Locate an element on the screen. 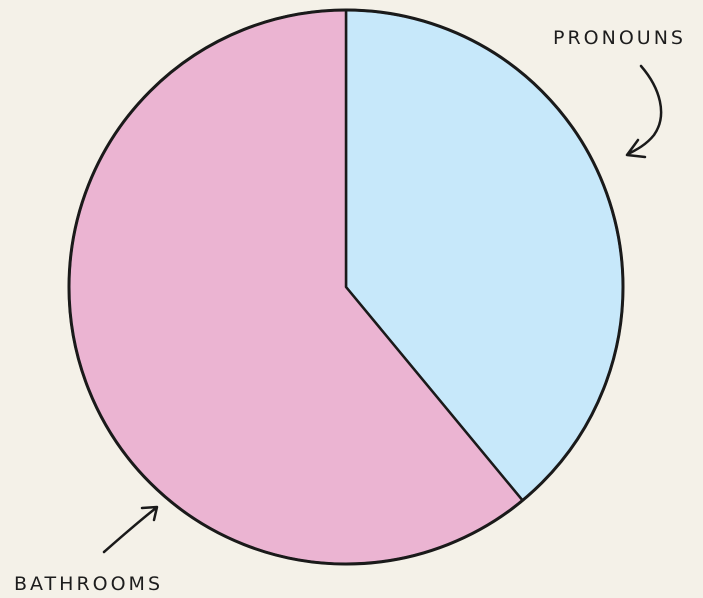  slice-label-pronouns: PRONOUNS is located at coordinates (619, 38).